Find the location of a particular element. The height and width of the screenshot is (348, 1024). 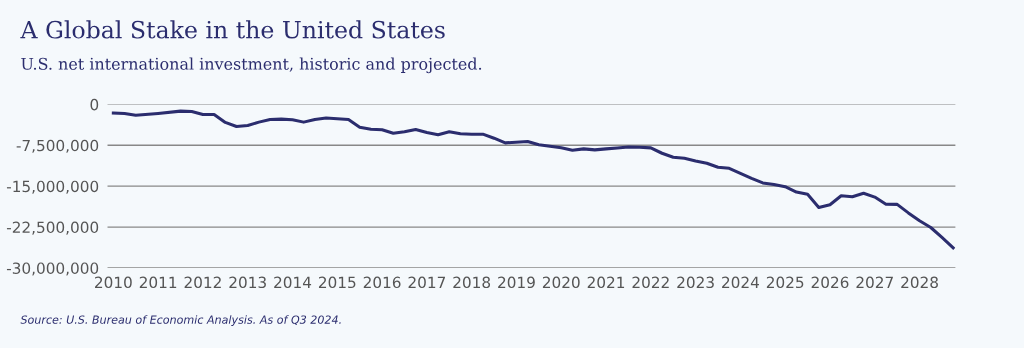

x-tick-label: 2018 is located at coordinates (472, 282).